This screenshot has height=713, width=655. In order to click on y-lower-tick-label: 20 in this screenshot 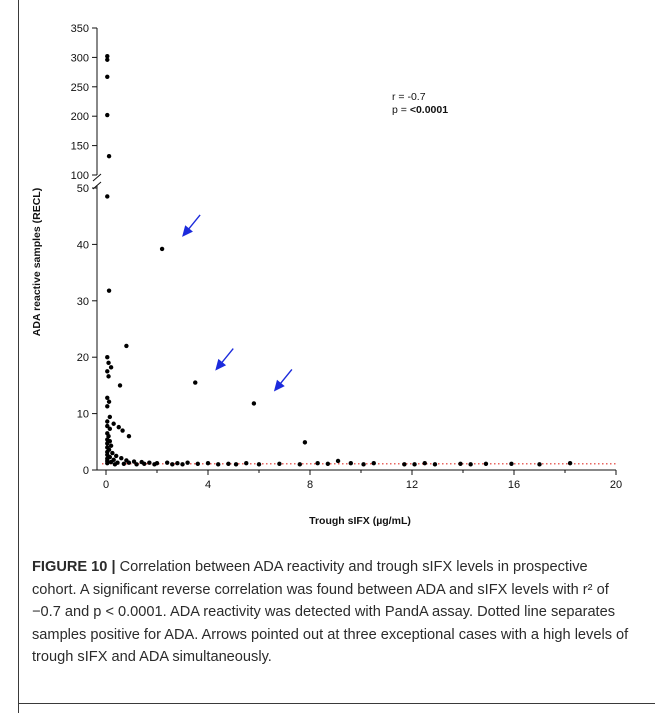, I will do `click(83, 358)`.